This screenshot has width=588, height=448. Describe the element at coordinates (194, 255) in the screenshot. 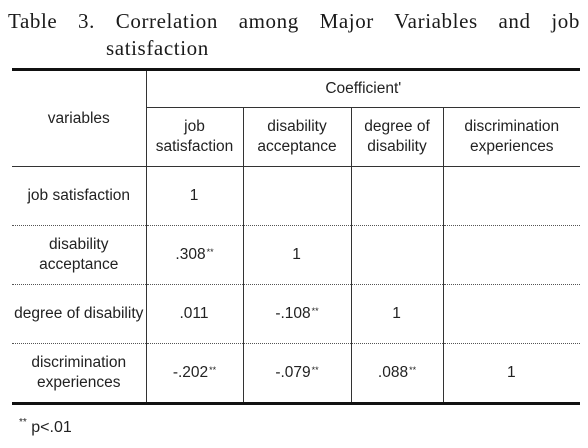

I see `table-cell: .308**` at that location.